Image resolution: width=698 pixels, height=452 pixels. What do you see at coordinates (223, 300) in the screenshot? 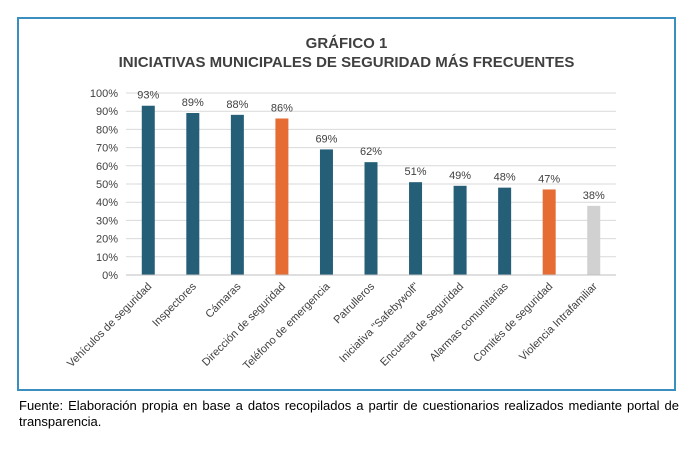
I see `x-tick-label: Cámaras` at bounding box center [223, 300].